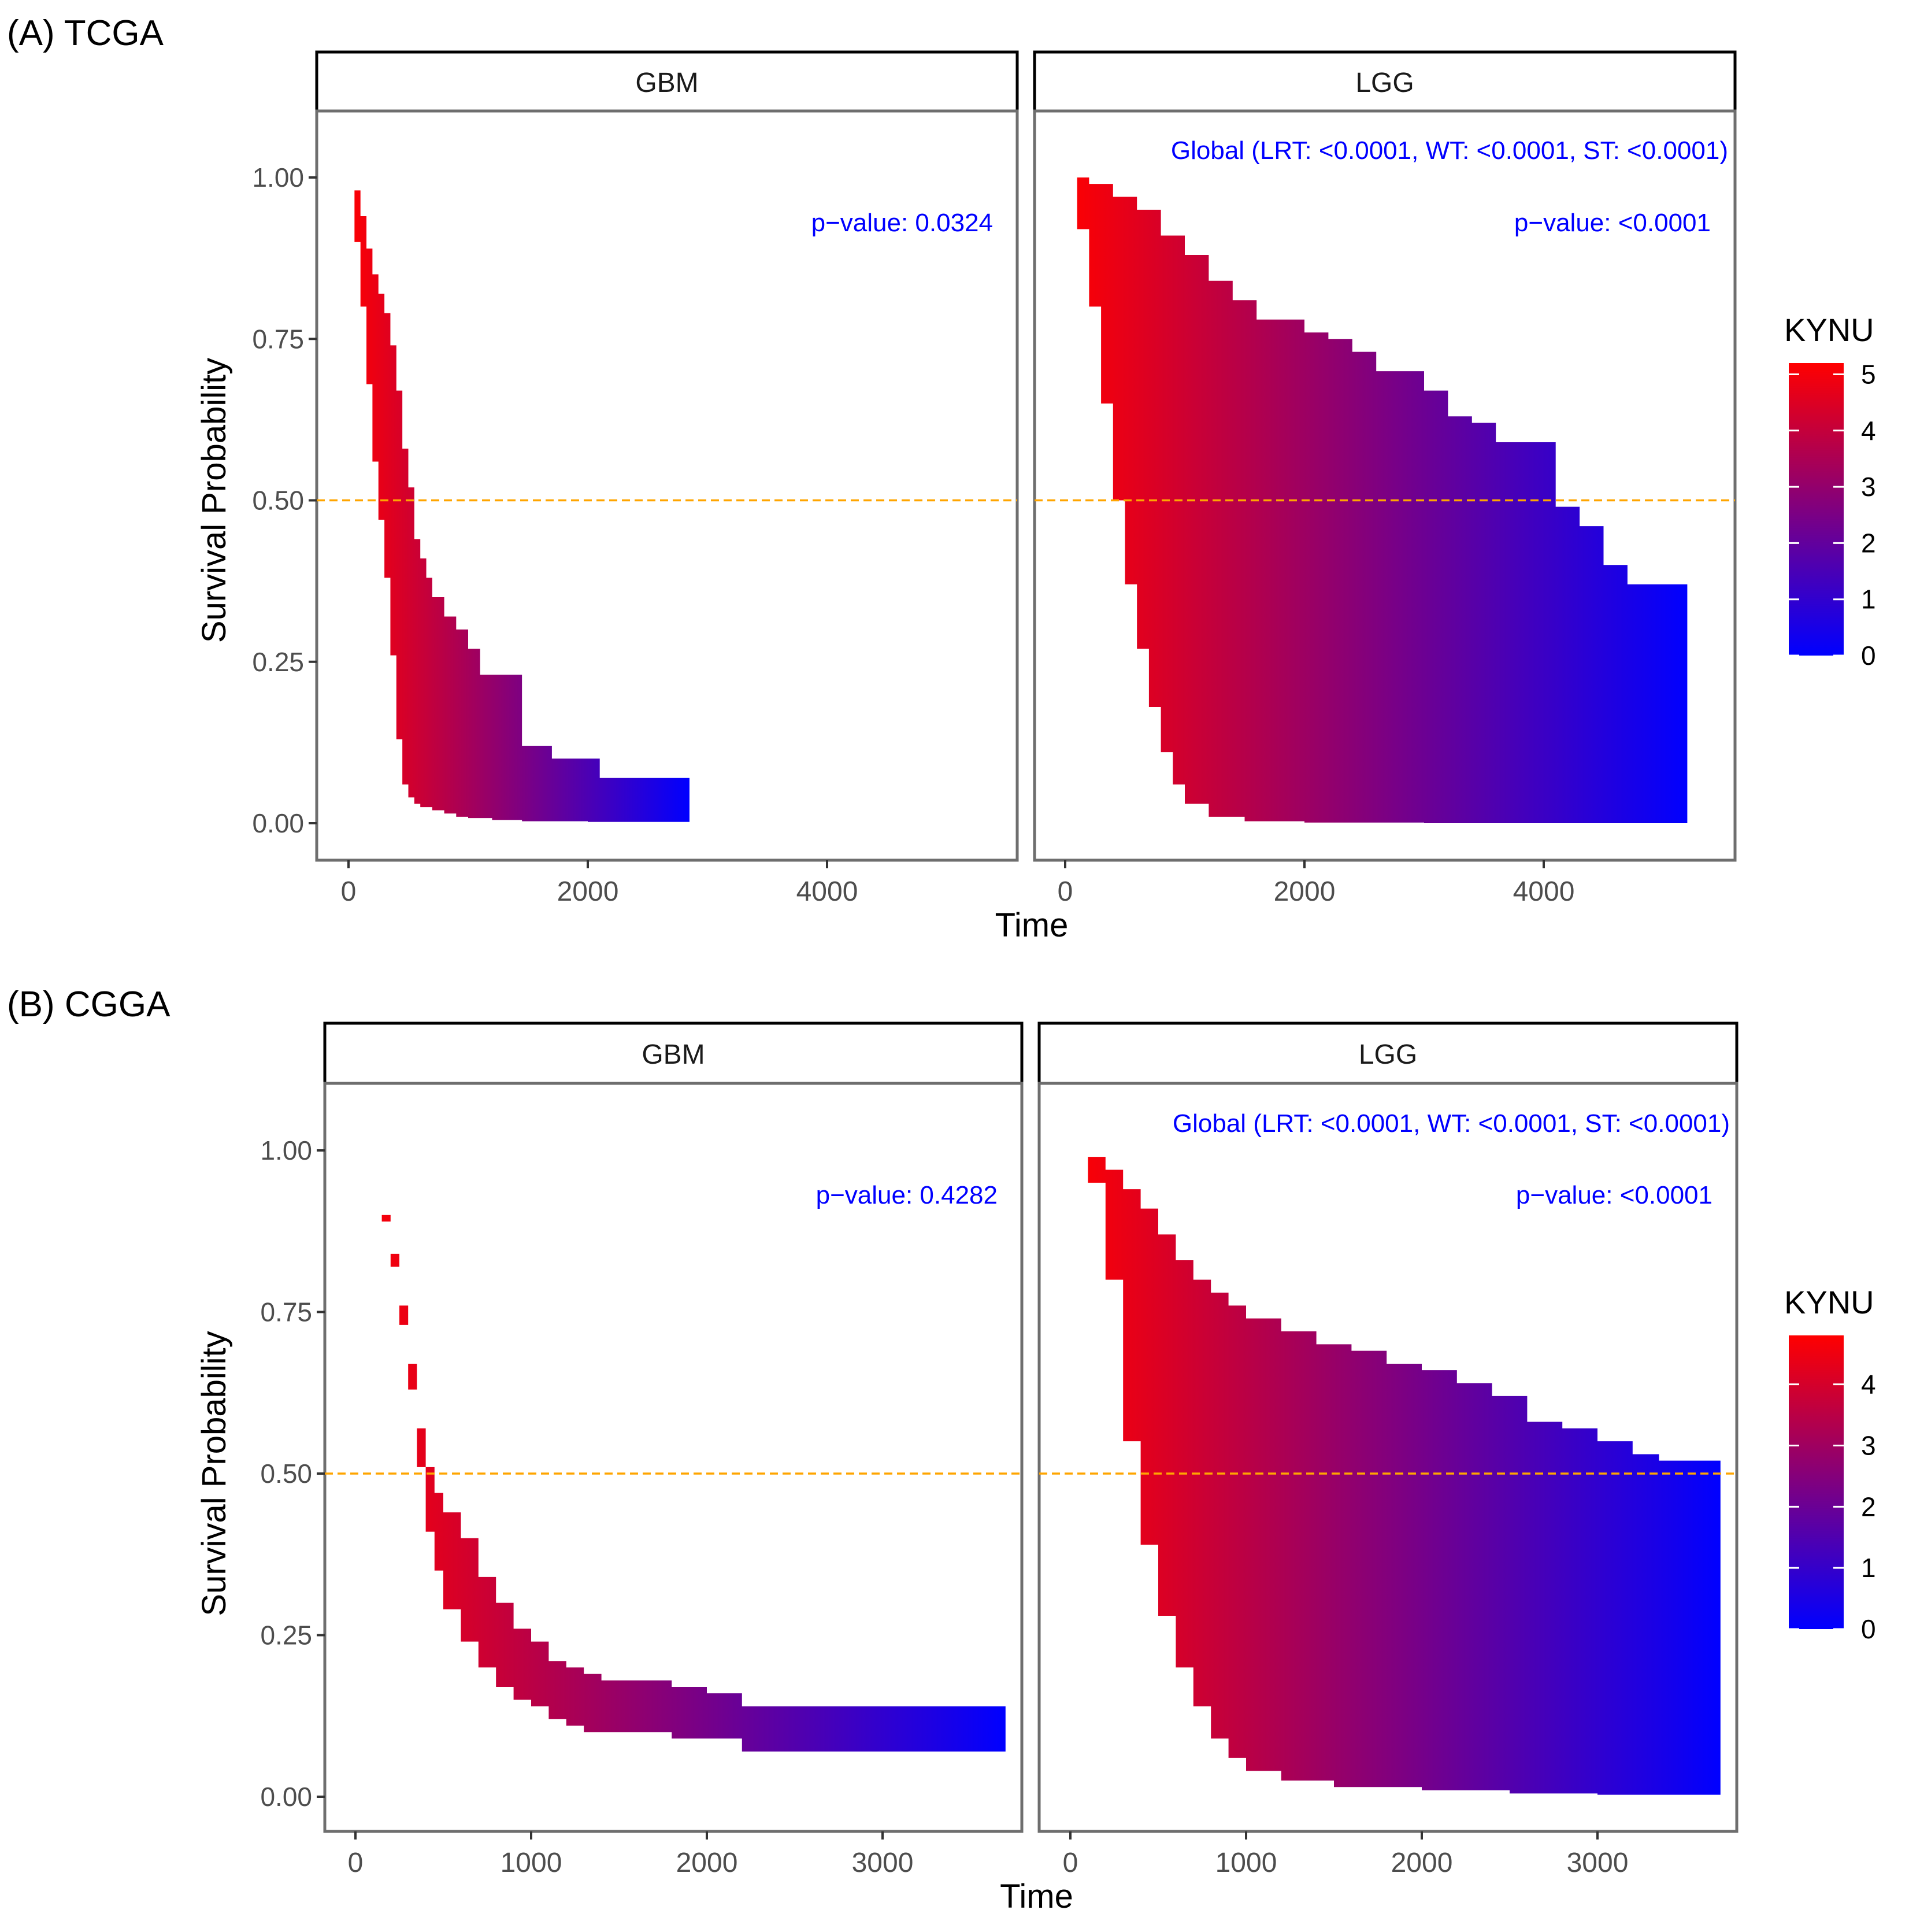 The height and width of the screenshot is (1932, 1909). What do you see at coordinates (85, 33) in the screenshot?
I see `panel-label: (A) TCGA` at bounding box center [85, 33].